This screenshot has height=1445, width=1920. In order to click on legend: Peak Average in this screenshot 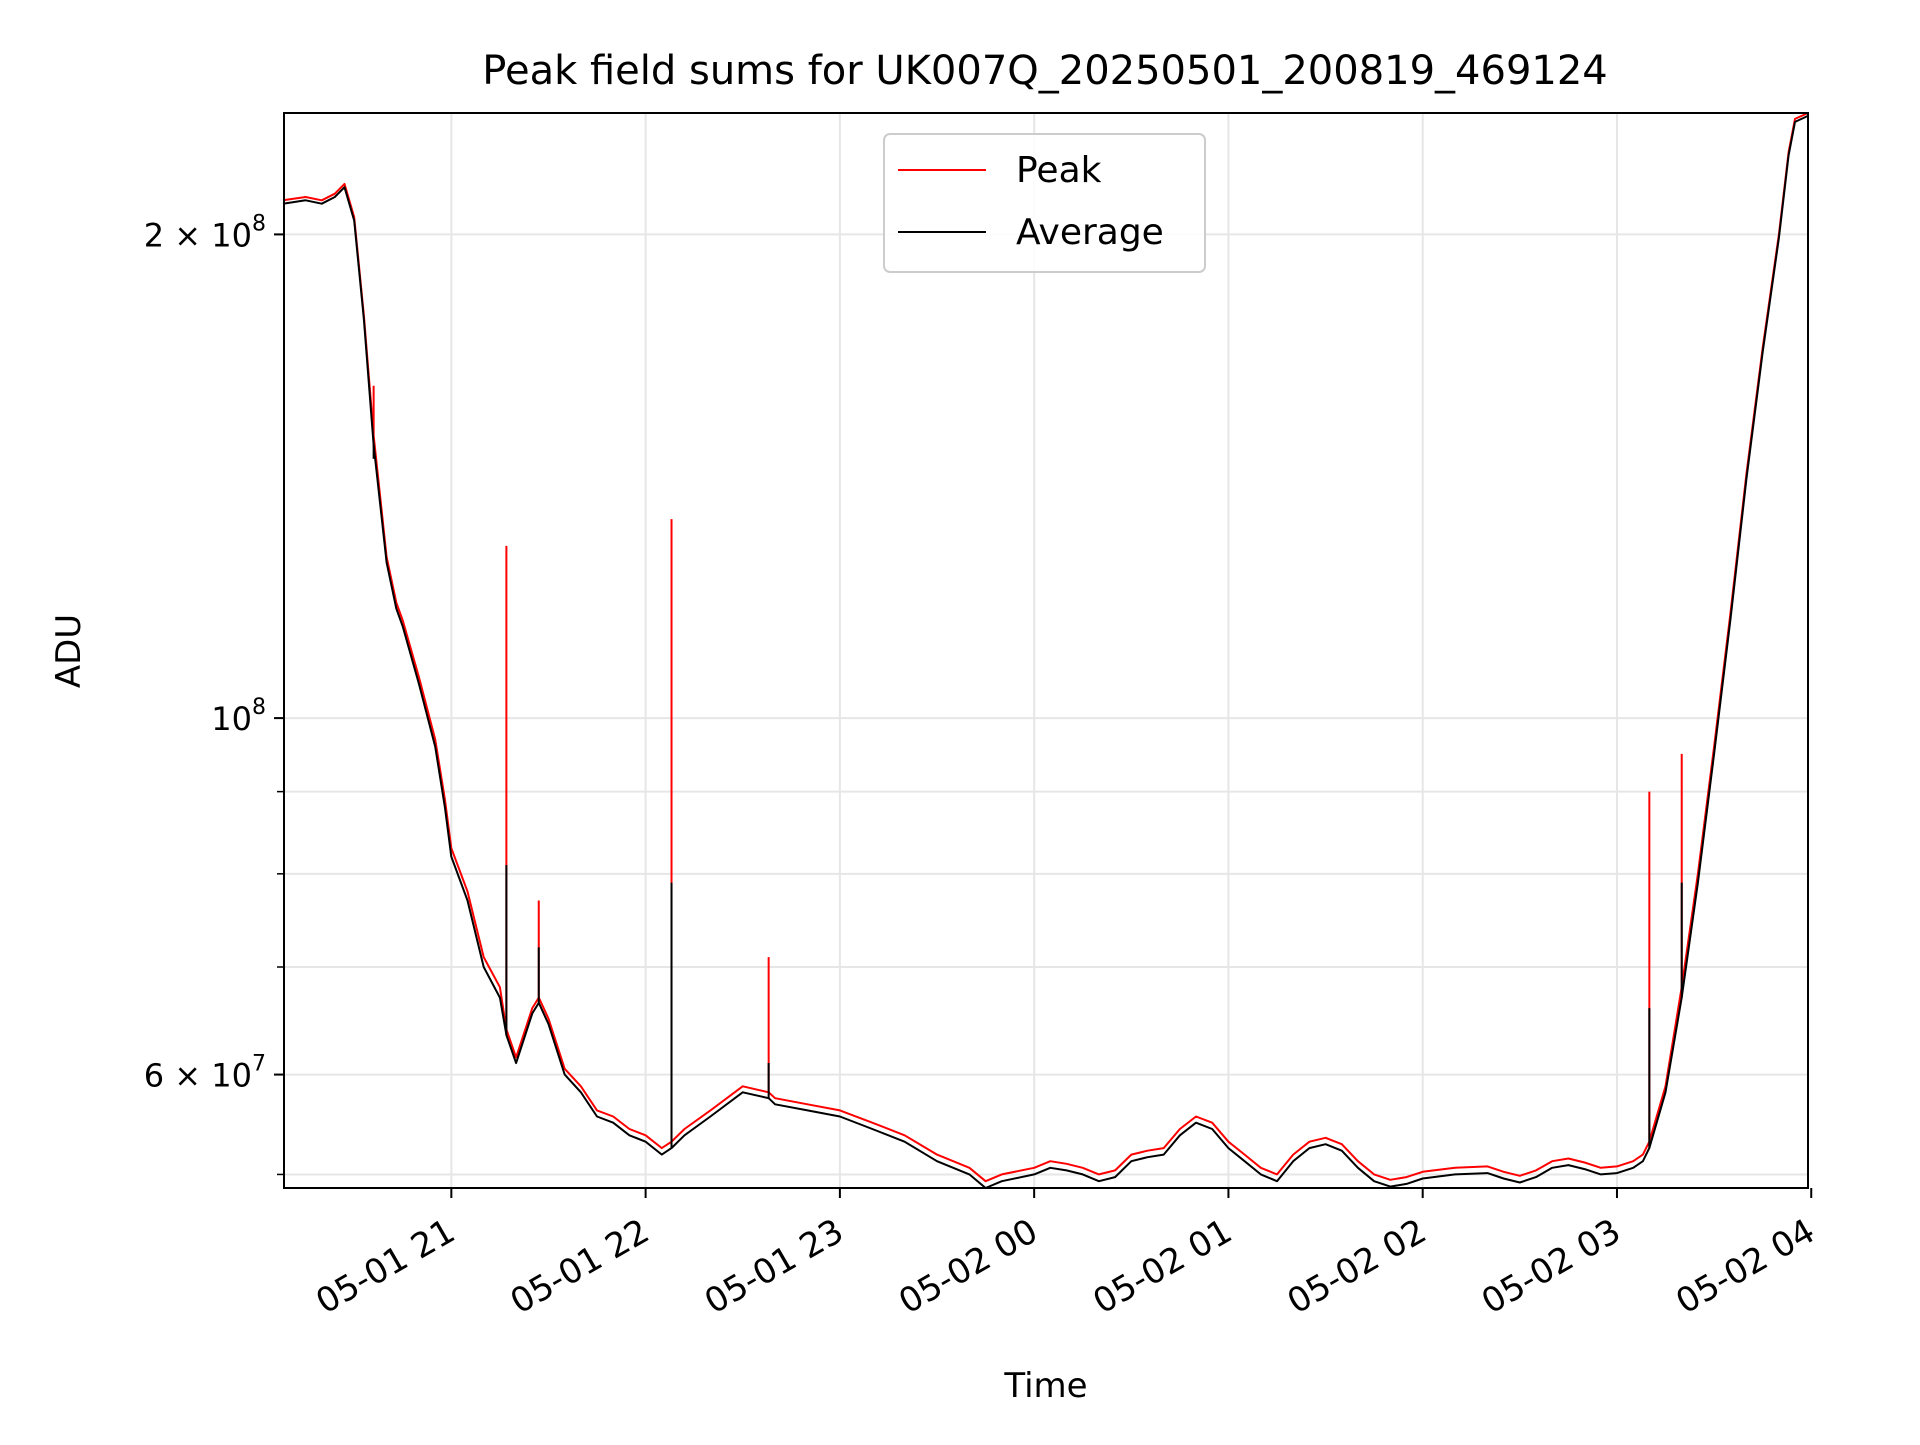, I will do `click(1044, 203)`.